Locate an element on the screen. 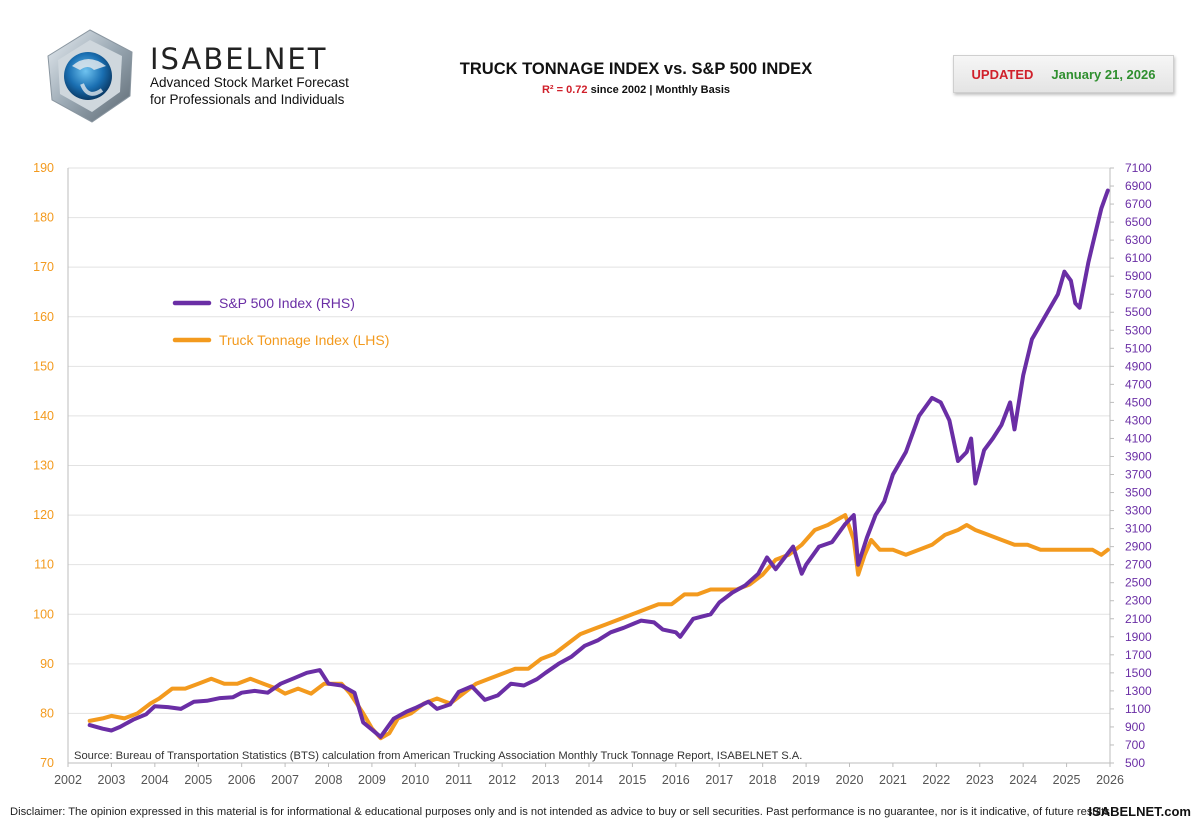 The height and width of the screenshot is (825, 1199). right-axis-tick-label: 4900 is located at coordinates (1138, 366).